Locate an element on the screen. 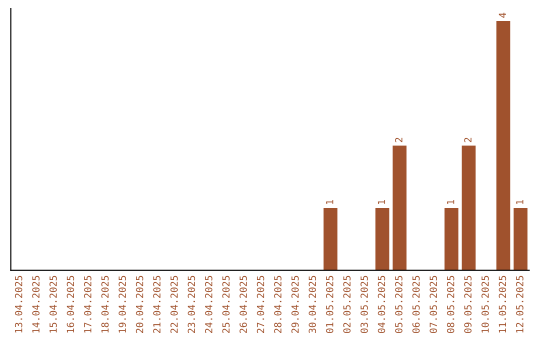 The width and height of the screenshot is (540, 340). x-tick-label: 20.04.2025 is located at coordinates (140, 304).